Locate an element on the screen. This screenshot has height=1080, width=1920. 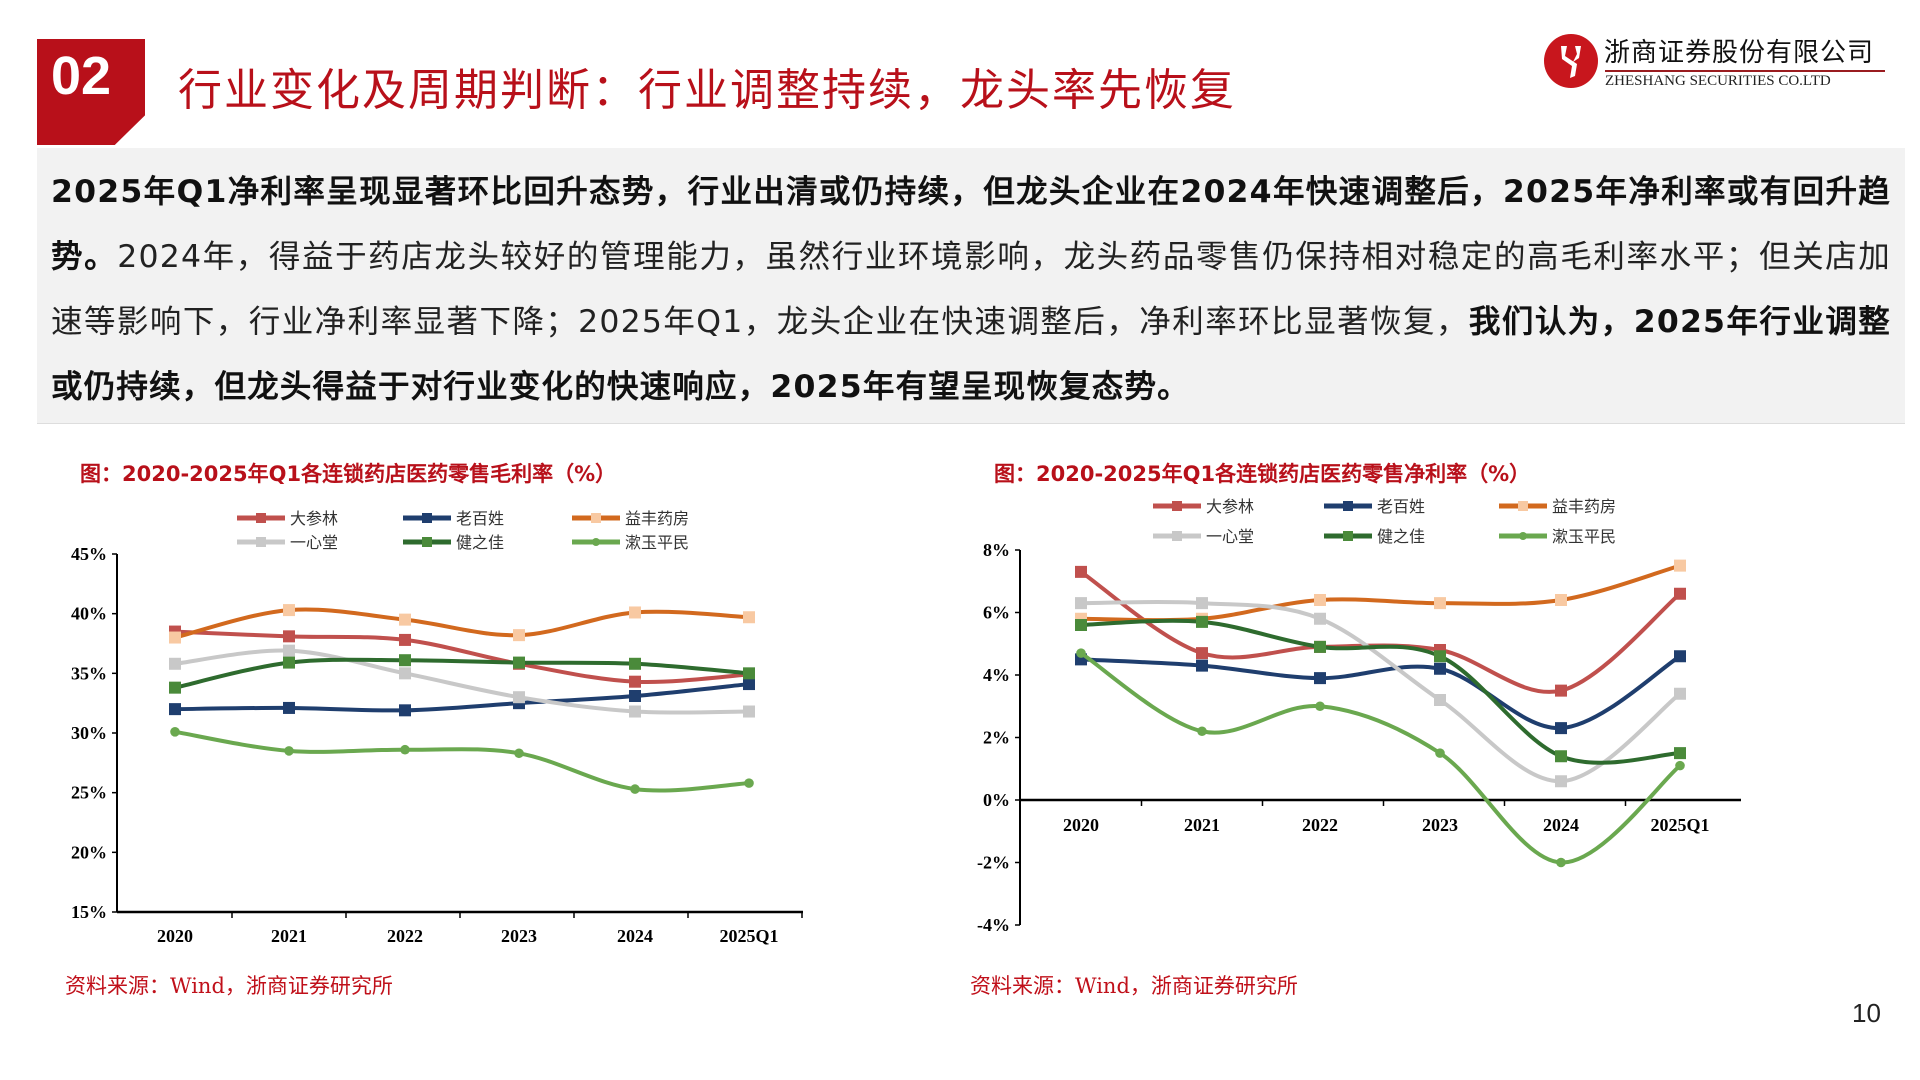
net-margin-chart-title: 图：2020-2025年Q1各连锁药店医药零售净利率（%） is located at coordinates (1262, 474).